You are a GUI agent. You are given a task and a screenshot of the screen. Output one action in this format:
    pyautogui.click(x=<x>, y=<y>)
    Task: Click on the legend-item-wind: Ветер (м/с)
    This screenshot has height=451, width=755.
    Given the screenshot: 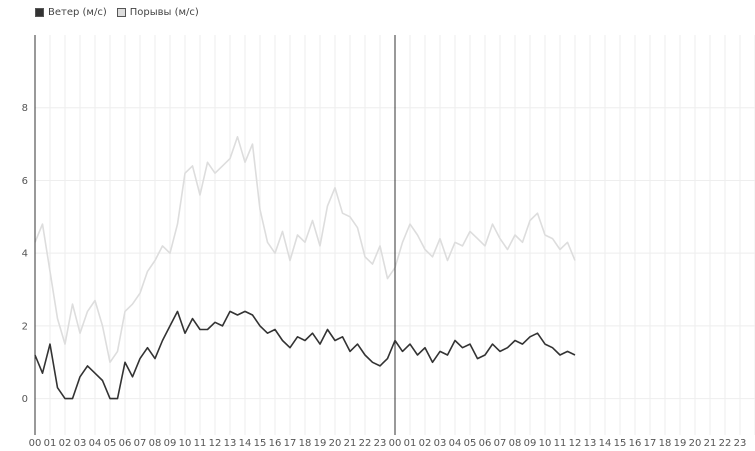 What is the action you would take?
    pyautogui.click(x=71, y=12)
    